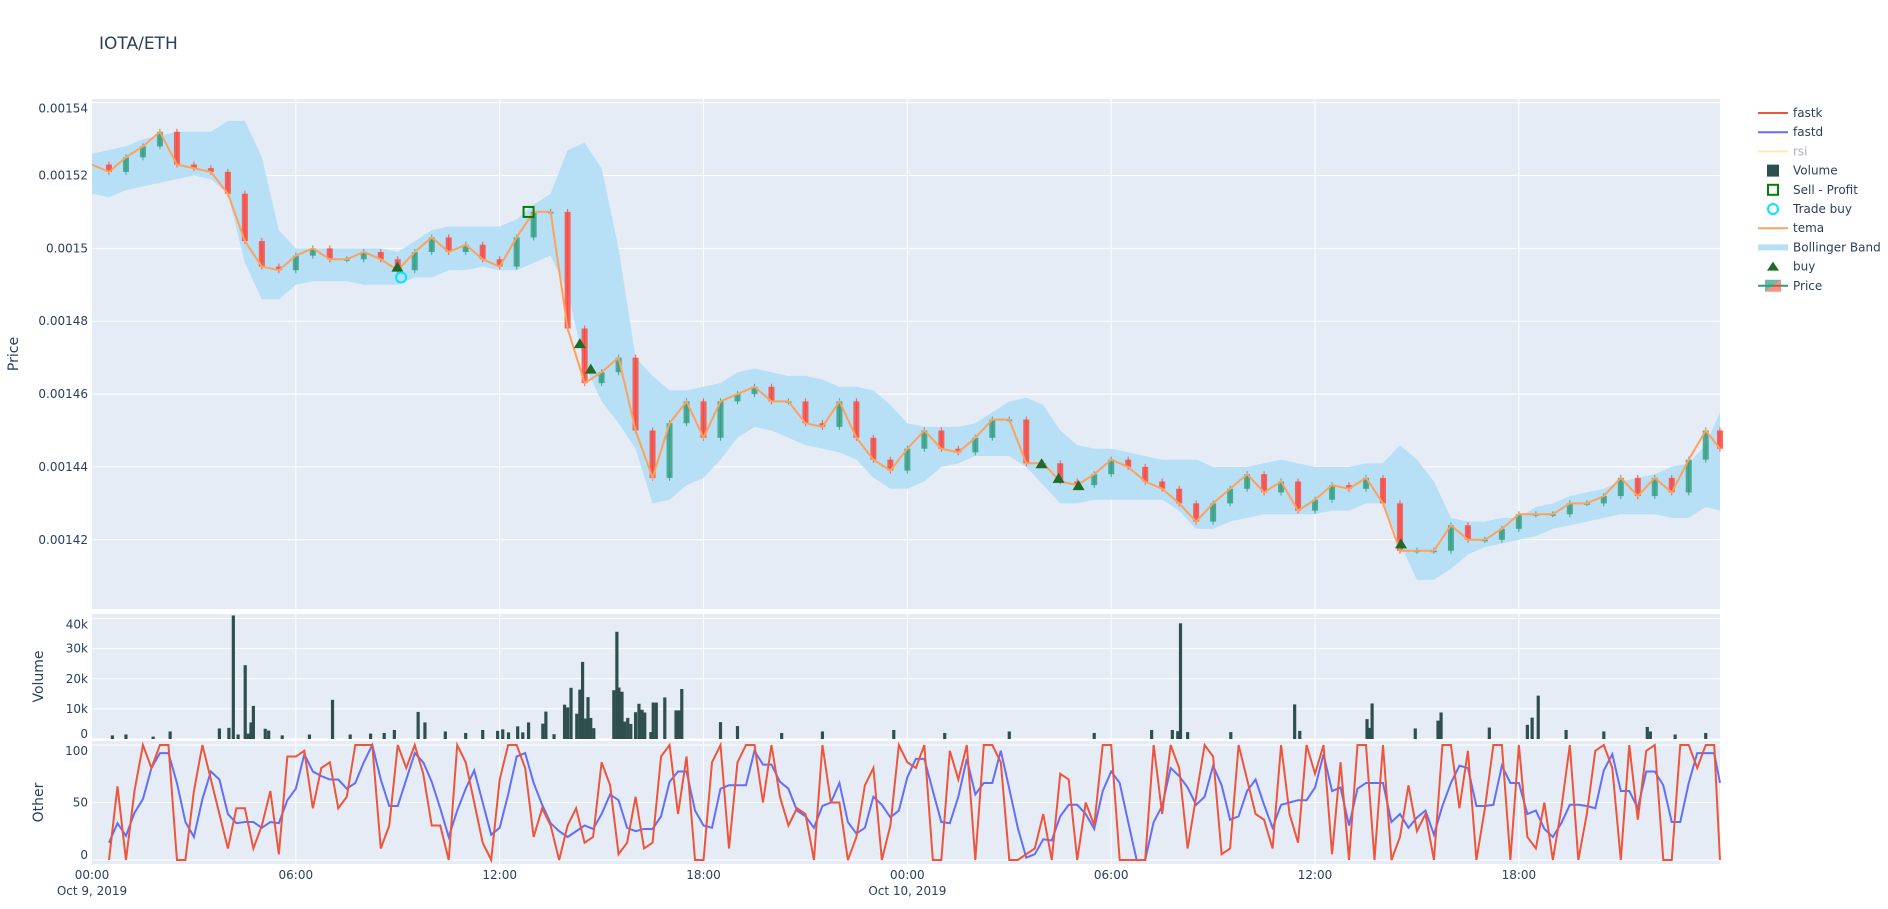  I want to click on legend-circle-open-icon, so click(1773, 209).